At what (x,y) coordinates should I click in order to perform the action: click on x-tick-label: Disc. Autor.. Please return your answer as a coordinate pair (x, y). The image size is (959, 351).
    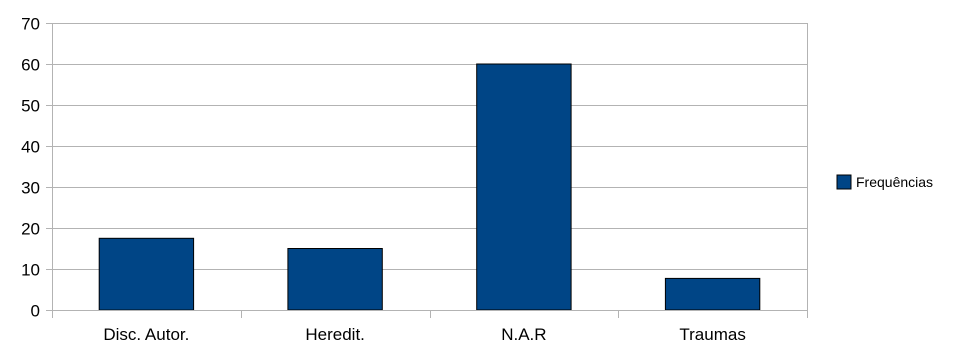
    Looking at the image, I should click on (146, 334).